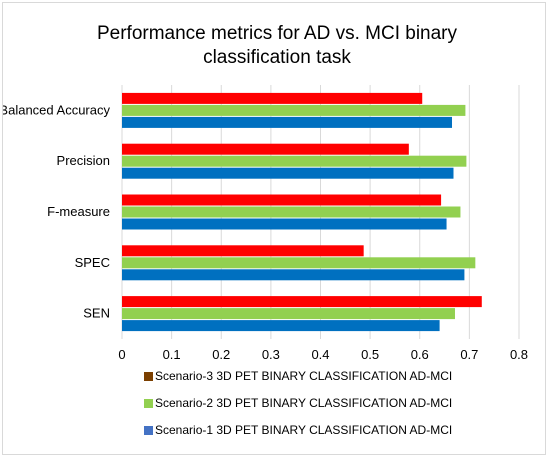 This screenshot has width=550, height=459. I want to click on x-tick-label: 0.1, so click(172, 354).